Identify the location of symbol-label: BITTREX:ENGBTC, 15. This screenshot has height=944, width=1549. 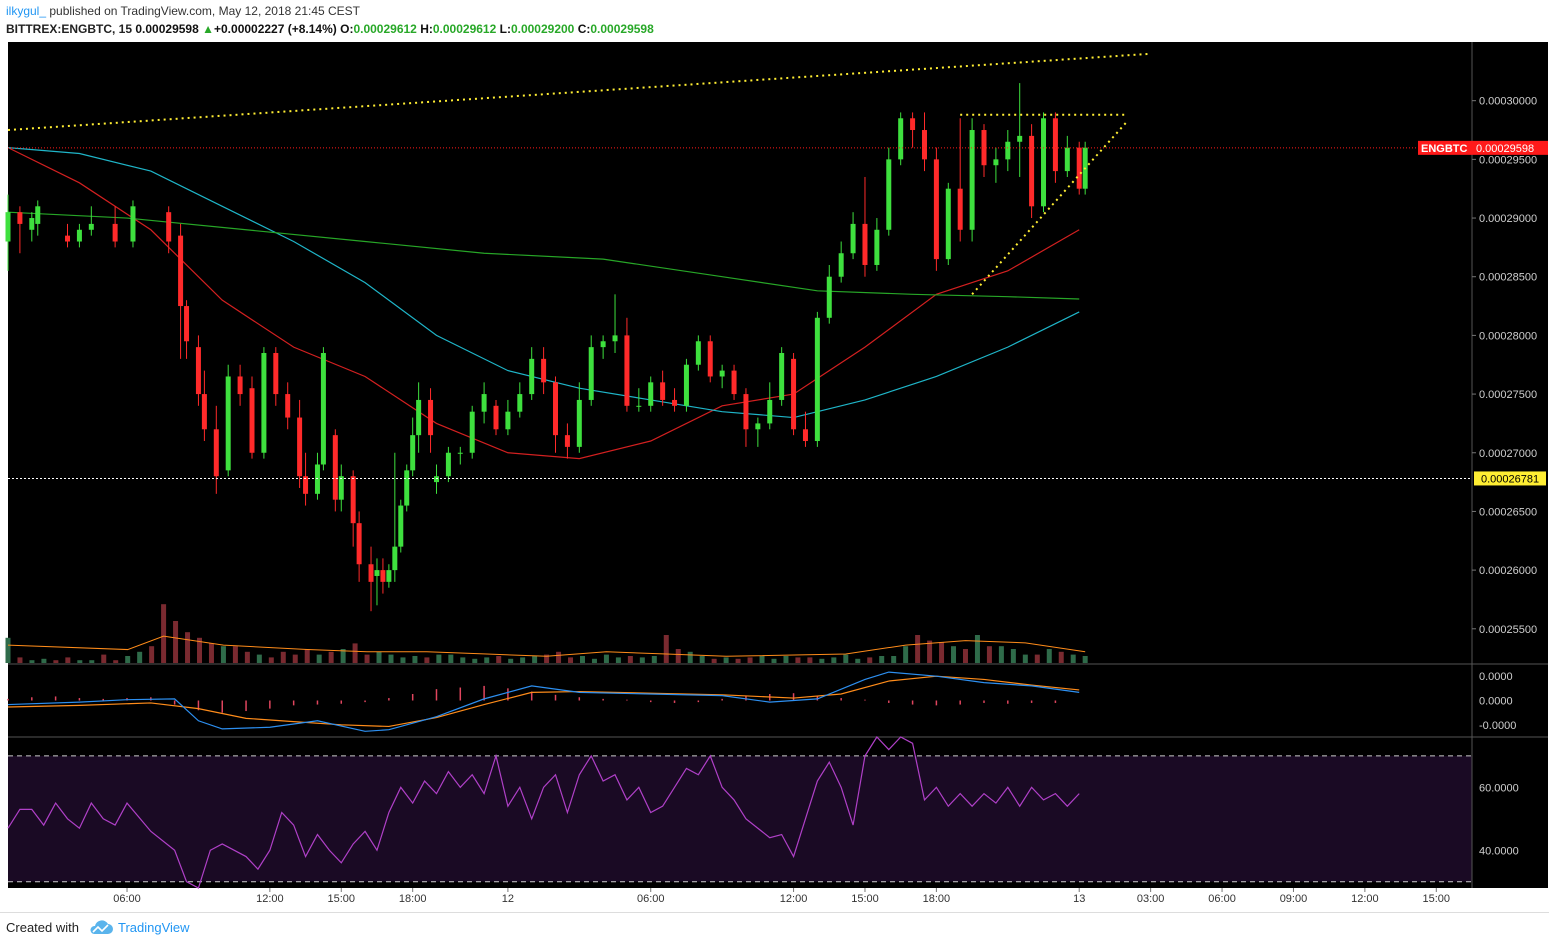
(69, 29).